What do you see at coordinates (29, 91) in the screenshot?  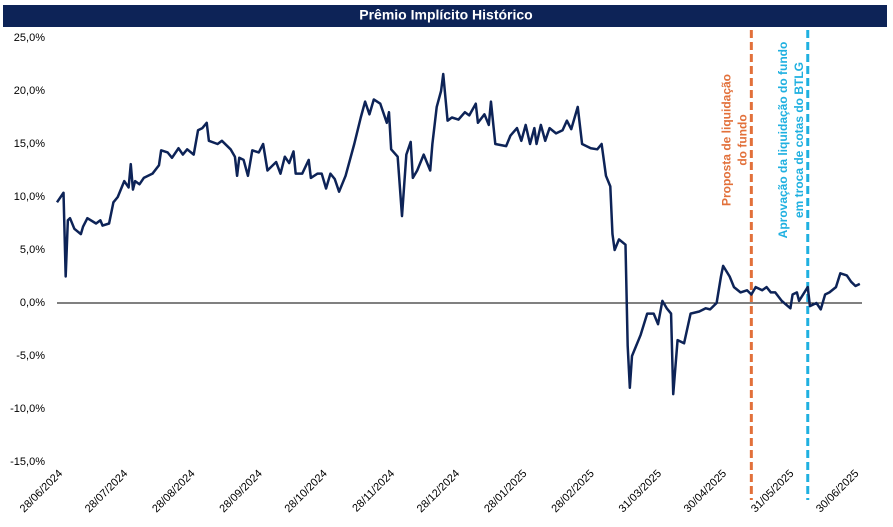 I see `y-tick-label: 20,0%` at bounding box center [29, 91].